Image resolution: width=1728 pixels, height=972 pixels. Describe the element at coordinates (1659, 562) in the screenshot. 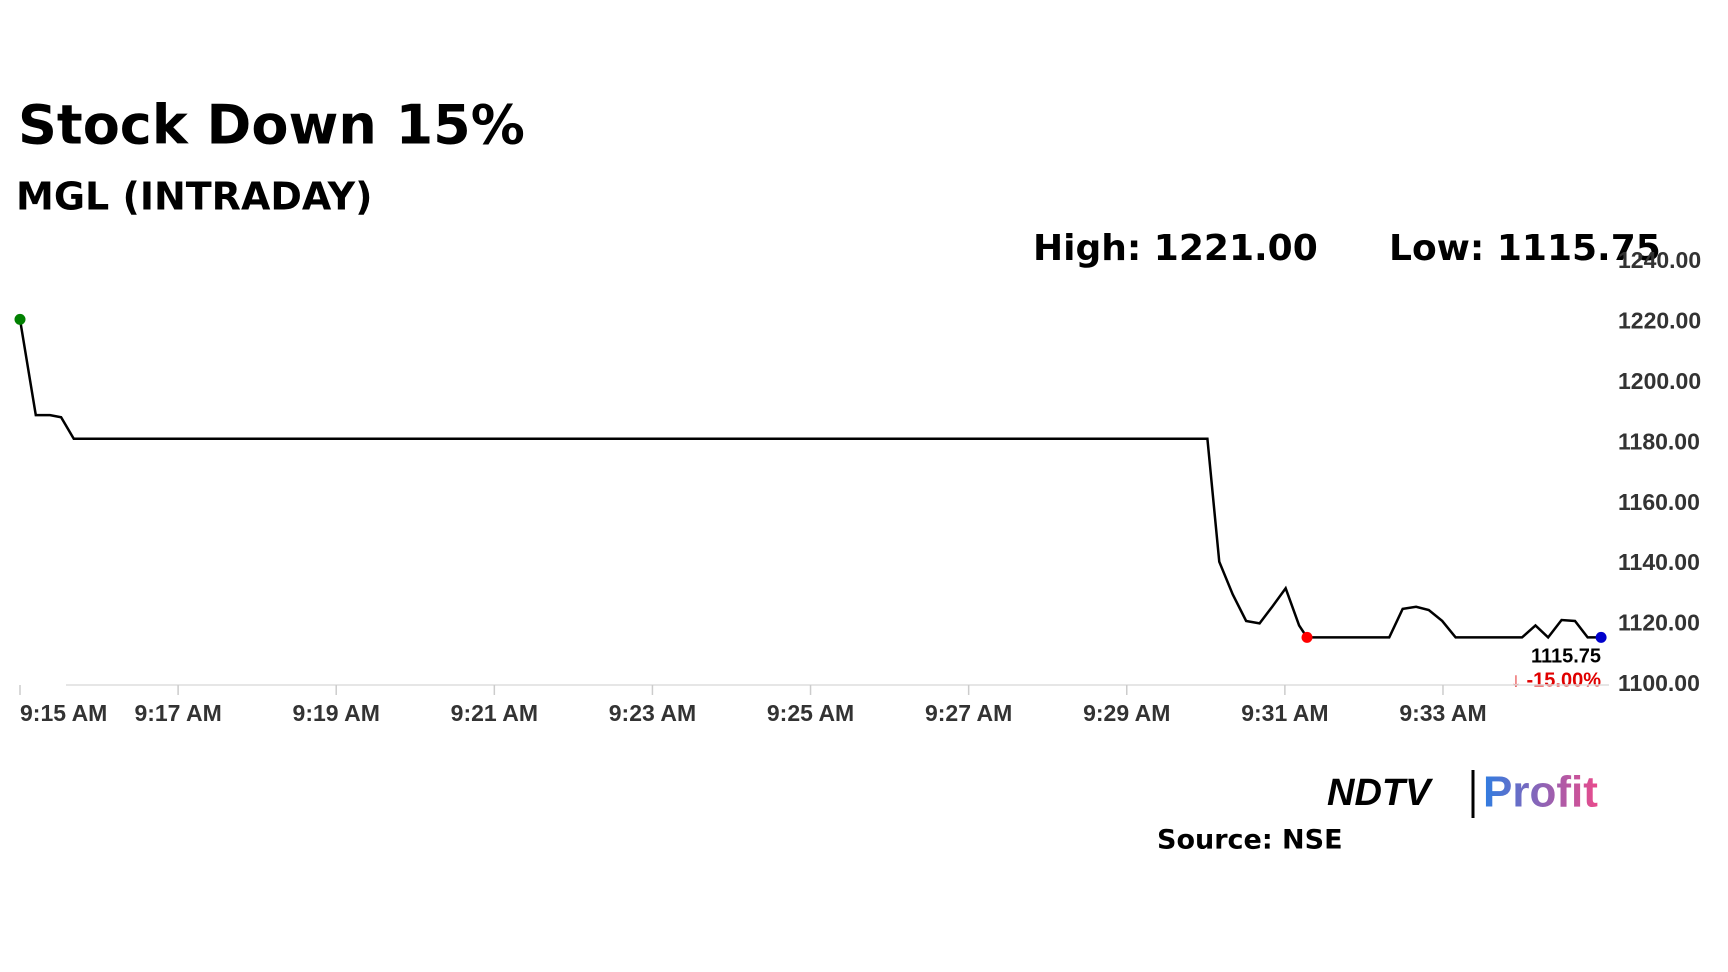

I see `y-tick-label: 1140.00` at that location.